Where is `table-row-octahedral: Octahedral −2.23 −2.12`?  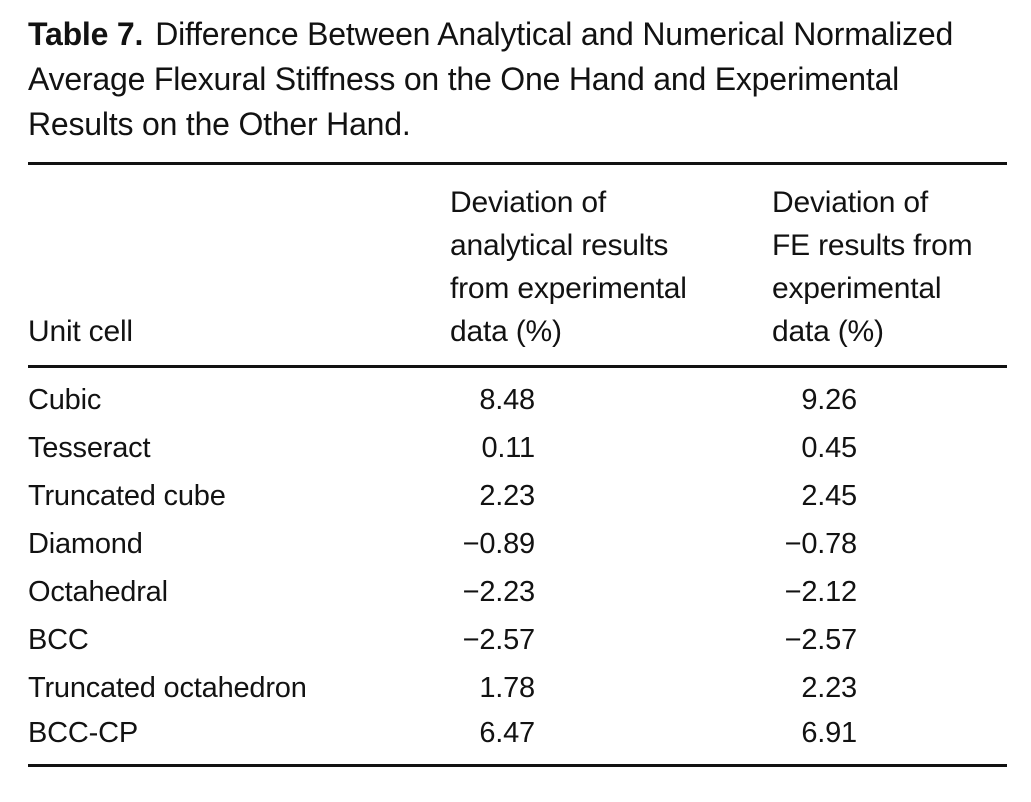
table-row-octahedral: Octahedral −2.23 −2.12 is located at coordinates (517, 592).